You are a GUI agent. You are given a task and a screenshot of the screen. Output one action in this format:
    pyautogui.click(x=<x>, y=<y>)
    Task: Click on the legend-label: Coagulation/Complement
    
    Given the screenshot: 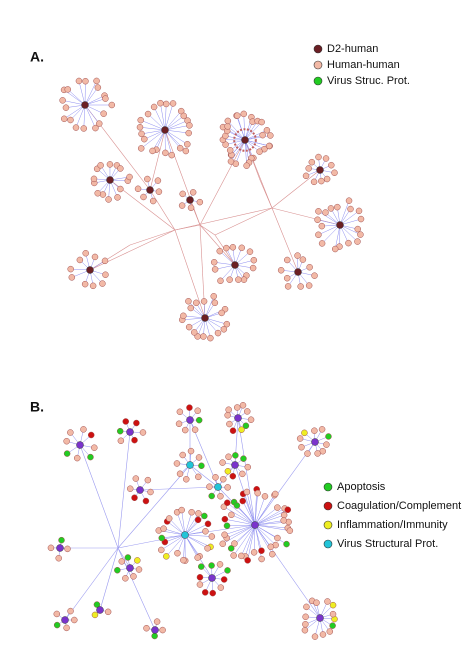 What is the action you would take?
    pyautogui.click(x=399, y=506)
    